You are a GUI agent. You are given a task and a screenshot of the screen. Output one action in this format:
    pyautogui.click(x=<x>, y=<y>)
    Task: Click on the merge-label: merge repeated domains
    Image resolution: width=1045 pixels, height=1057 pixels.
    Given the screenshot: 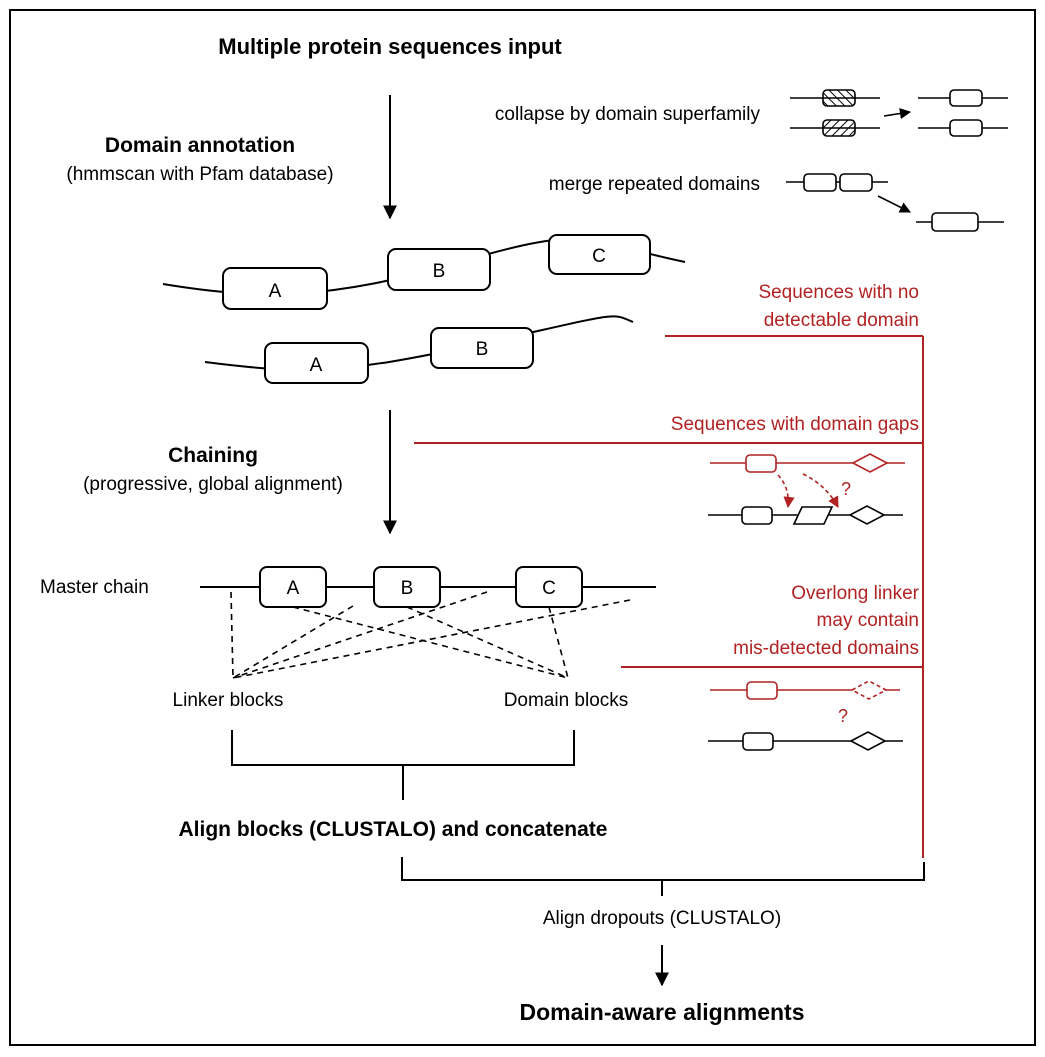 What is the action you would take?
    pyautogui.click(x=654, y=184)
    